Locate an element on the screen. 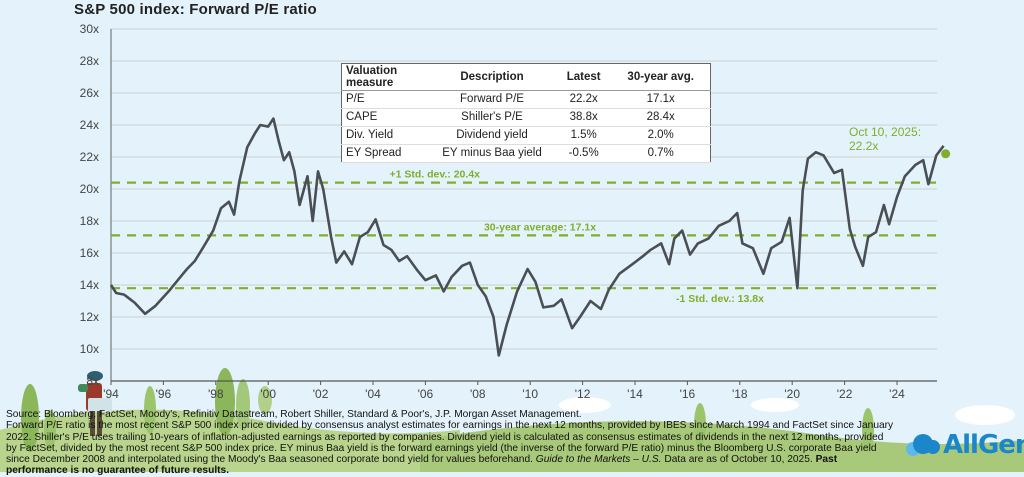  cell-avg: 2.0% is located at coordinates (661, 135).